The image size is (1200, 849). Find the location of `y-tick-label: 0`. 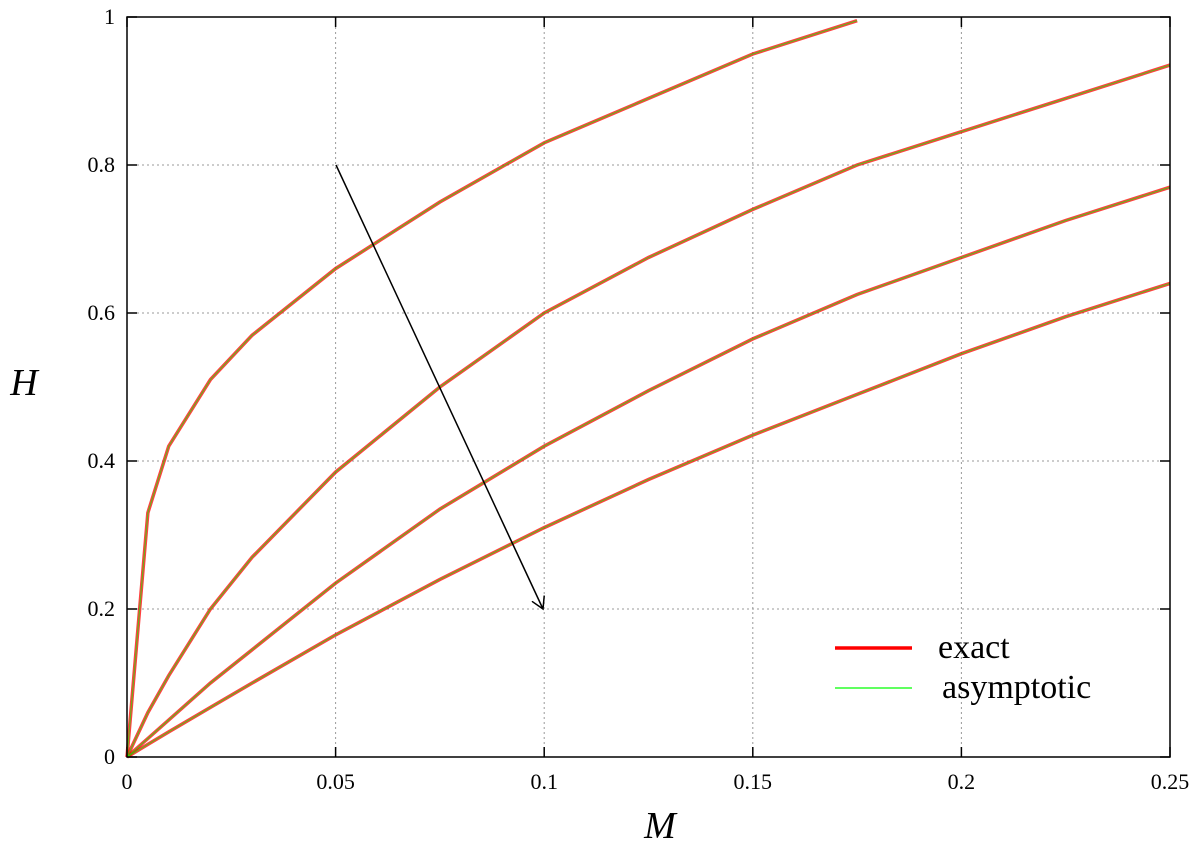

y-tick-label: 0 is located at coordinates (109, 756).